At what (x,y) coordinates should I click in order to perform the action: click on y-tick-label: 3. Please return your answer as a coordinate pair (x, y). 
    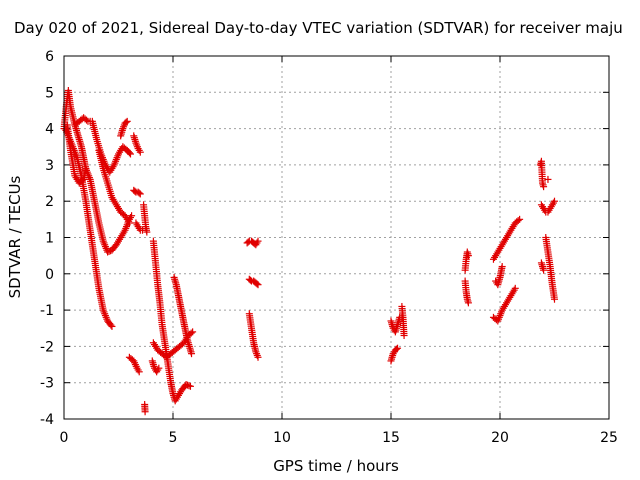
    Looking at the image, I should click on (49, 166).